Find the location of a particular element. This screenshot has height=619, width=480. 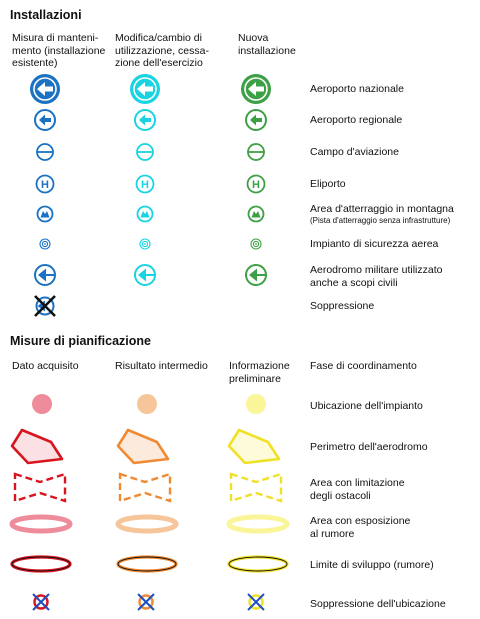

installations-title: Installazioni is located at coordinates (46, 15).